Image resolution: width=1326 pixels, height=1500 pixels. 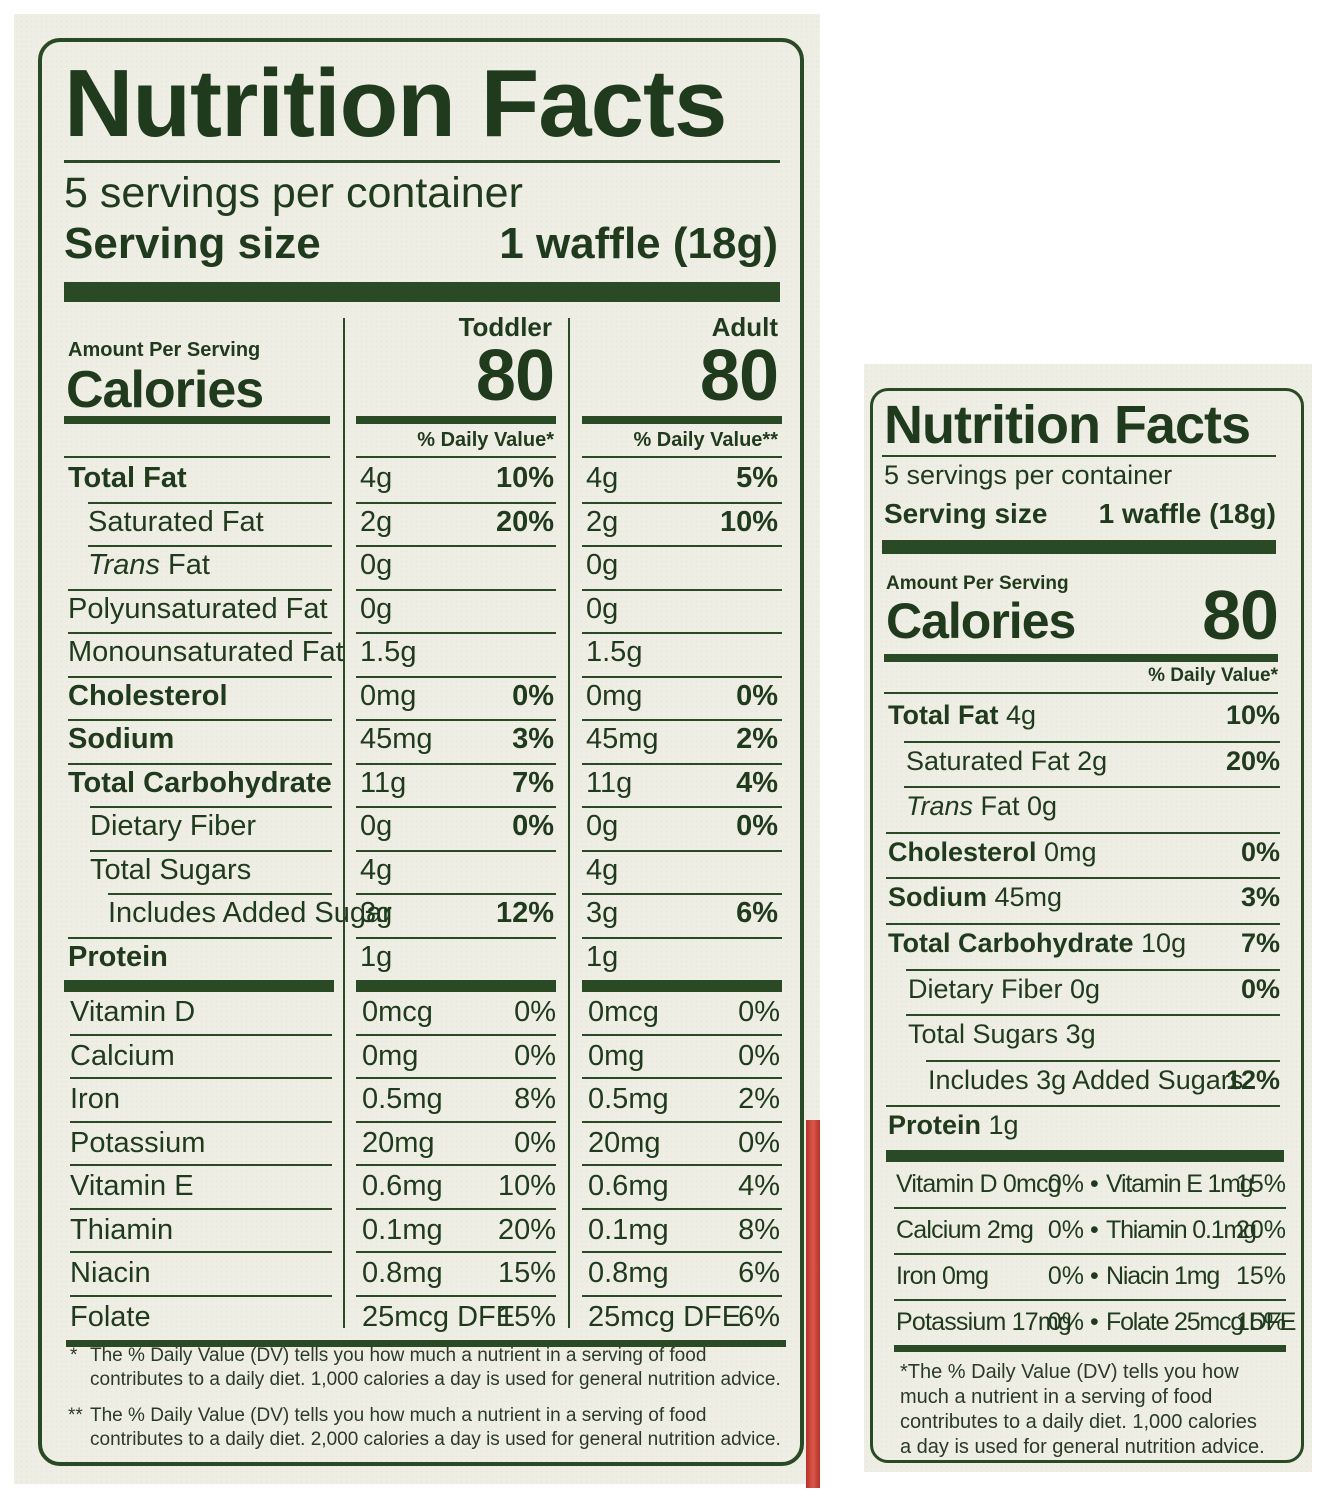 I want to click on toddler-dv: 0%, so click(x=535, y=1012).